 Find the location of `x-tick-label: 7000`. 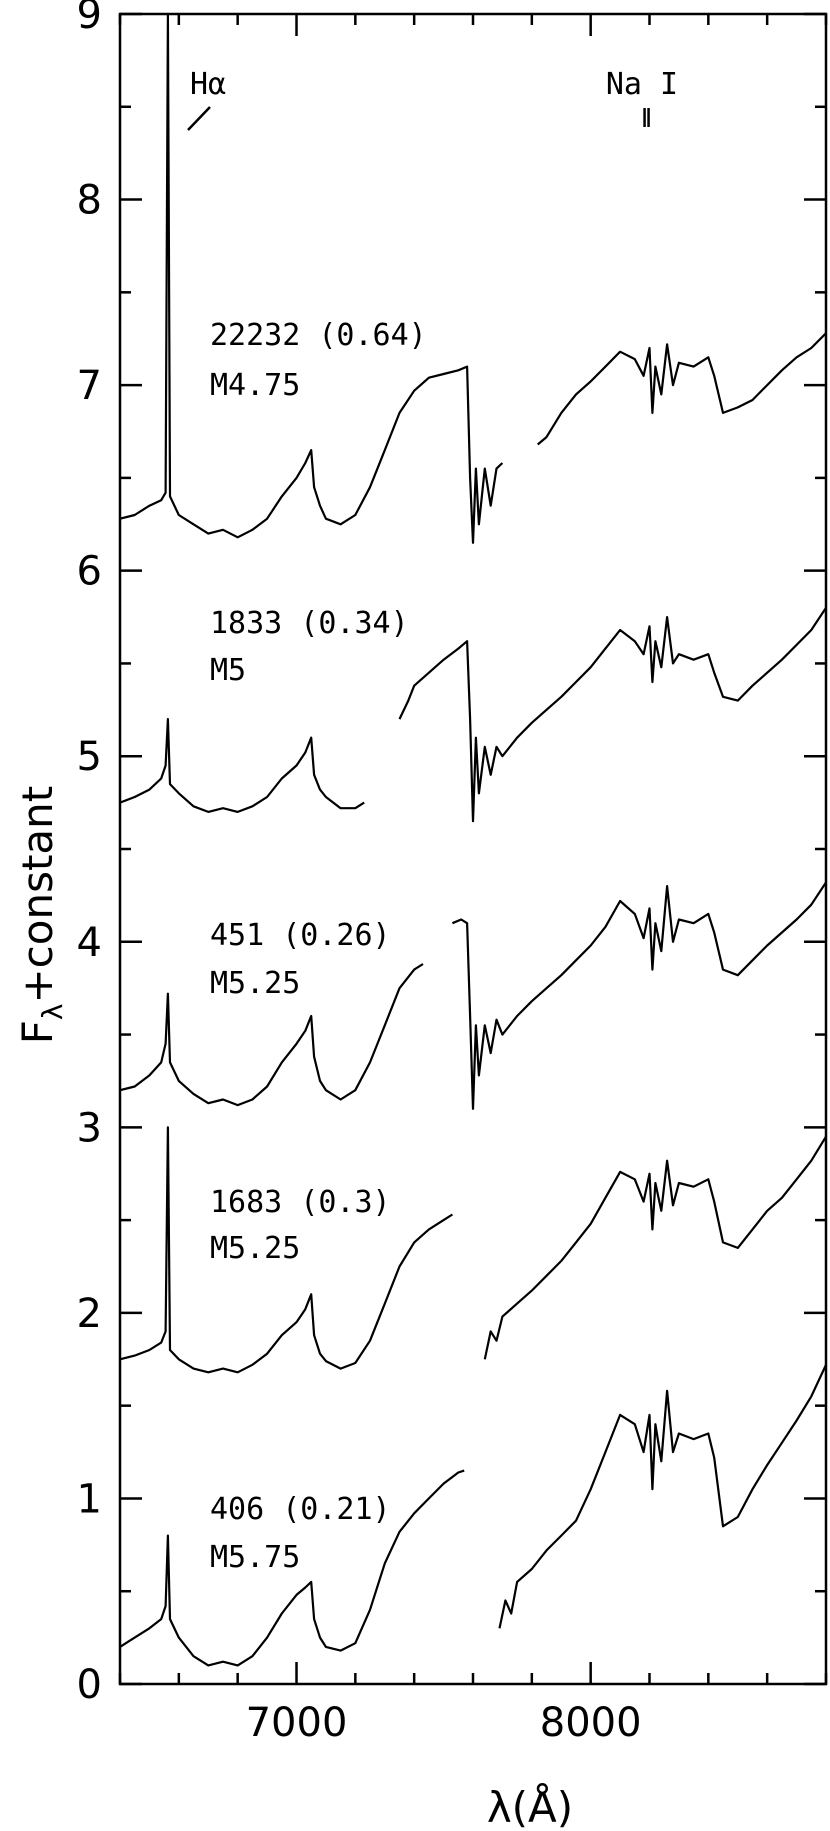

x-tick-label: 7000 is located at coordinates (297, 1723).